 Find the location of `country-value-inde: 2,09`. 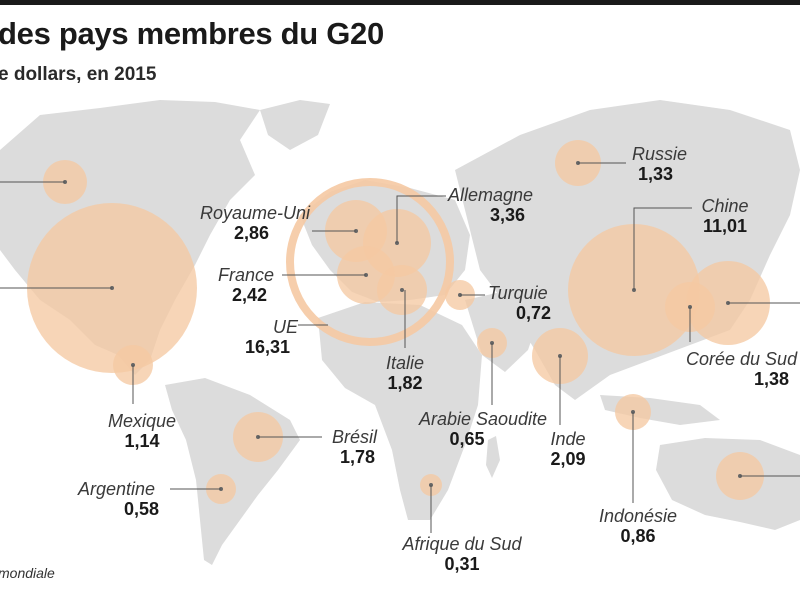

country-value-inde: 2,09 is located at coordinates (568, 458).